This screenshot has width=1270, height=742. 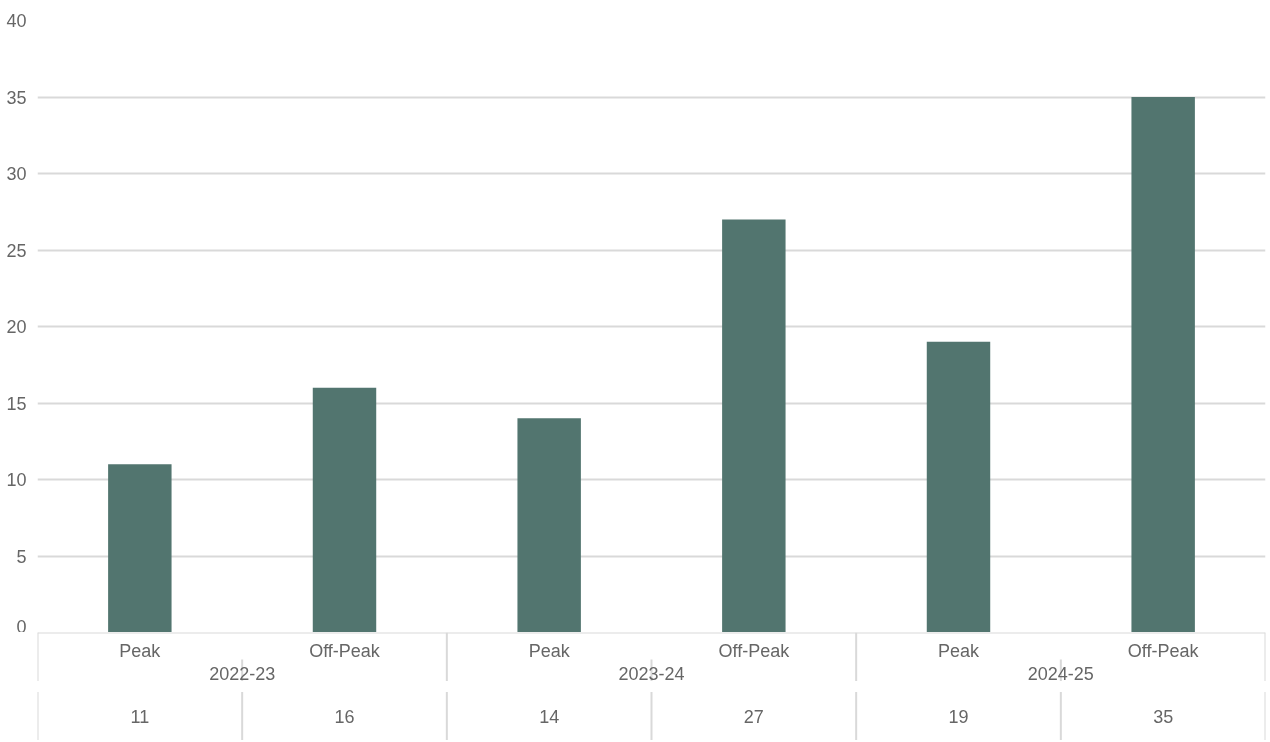 What do you see at coordinates (16, 403) in the screenshot?
I see `y-tick-label: 15` at bounding box center [16, 403].